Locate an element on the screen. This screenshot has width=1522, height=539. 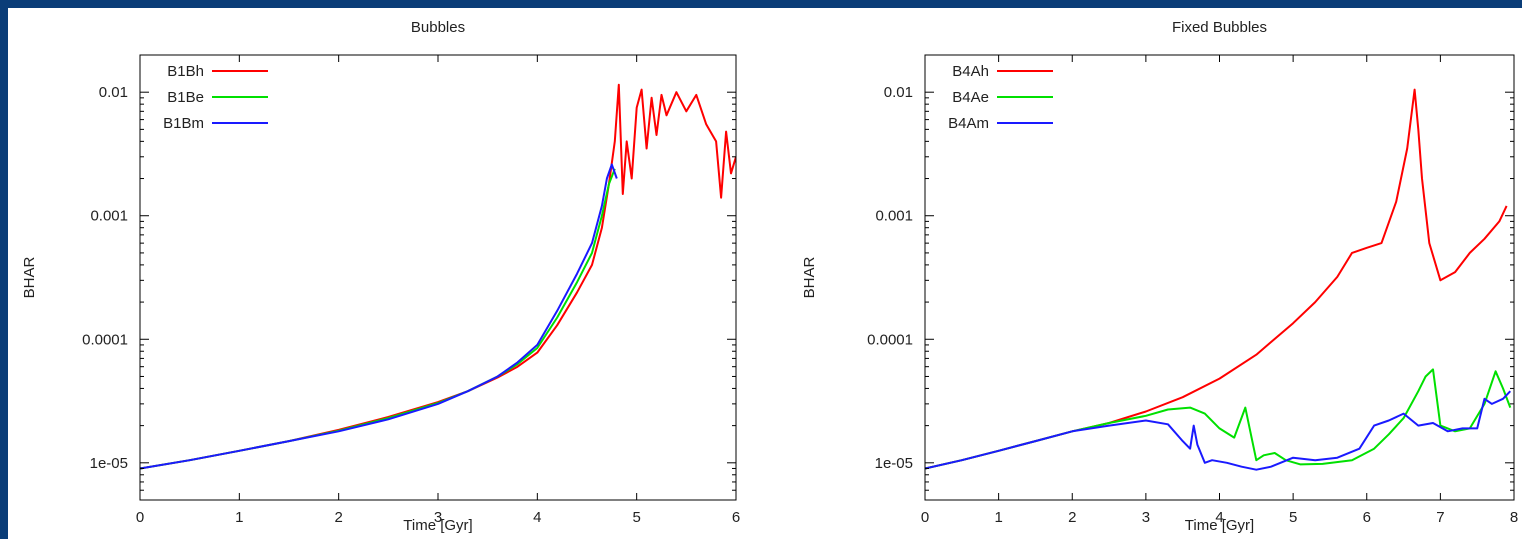
series-line-b4am is located at coordinates (1218, 430).